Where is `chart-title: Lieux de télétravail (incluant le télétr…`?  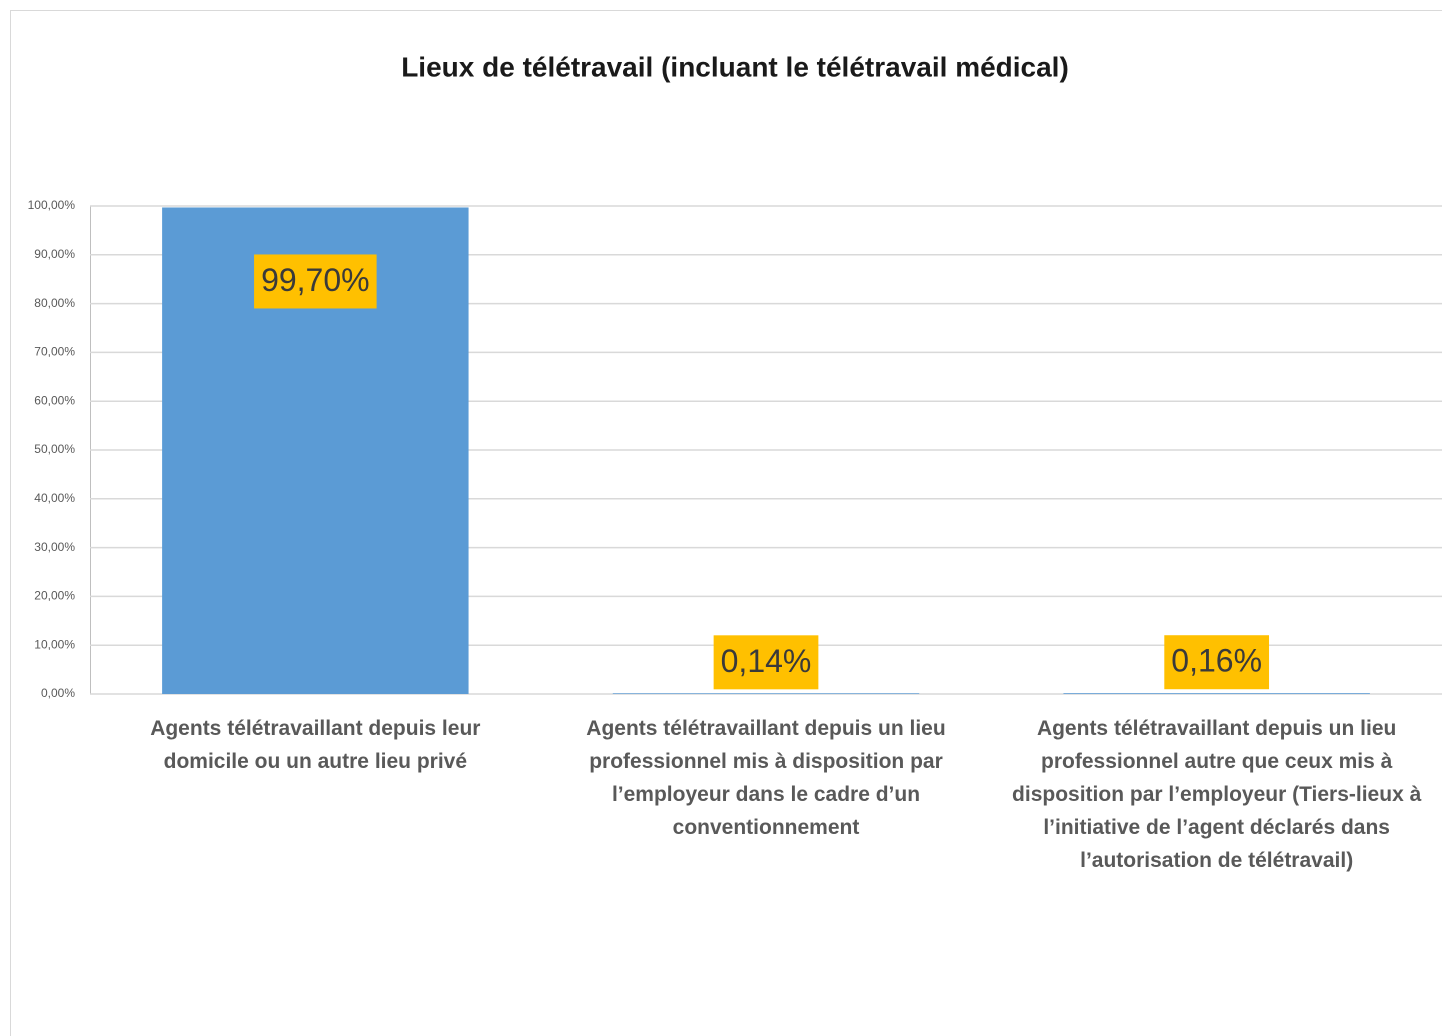
chart-title: Lieux de télétravail (incluant le télétr… is located at coordinates (735, 66).